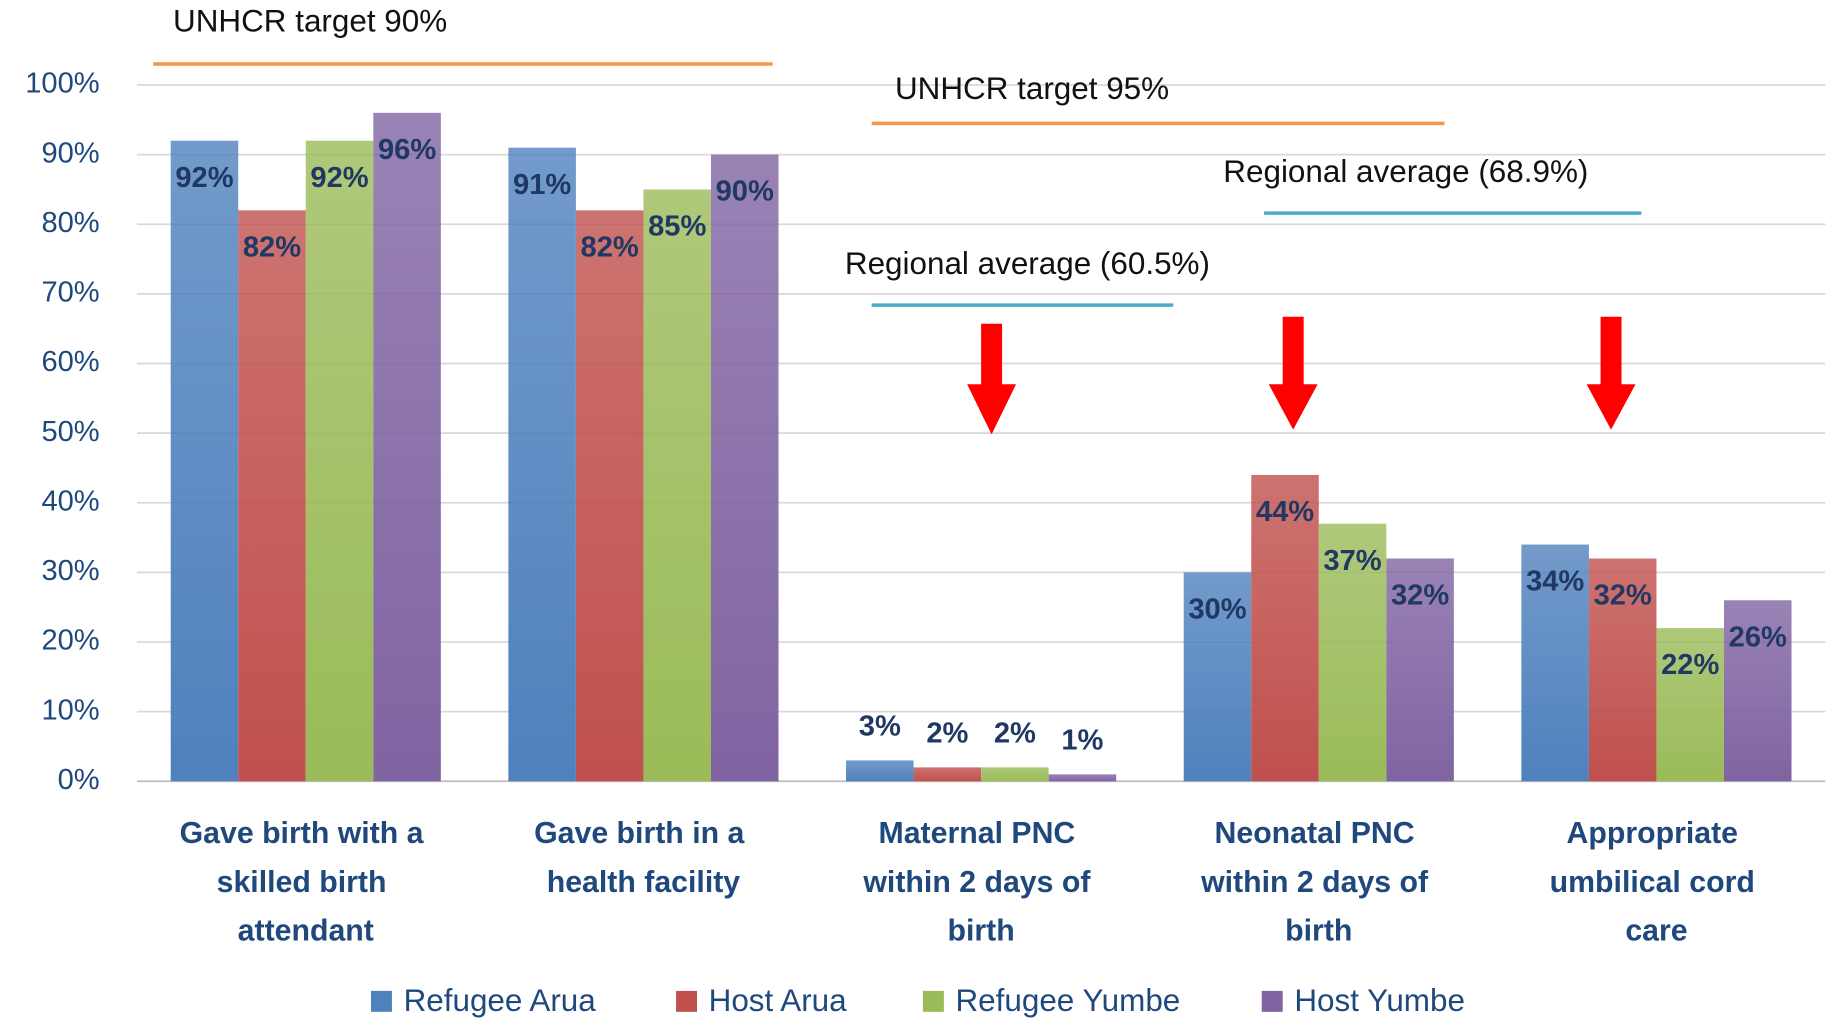 This screenshot has height=1020, width=1826. Describe the element at coordinates (1285, 512) in the screenshot. I see `data-label: 44%` at that location.